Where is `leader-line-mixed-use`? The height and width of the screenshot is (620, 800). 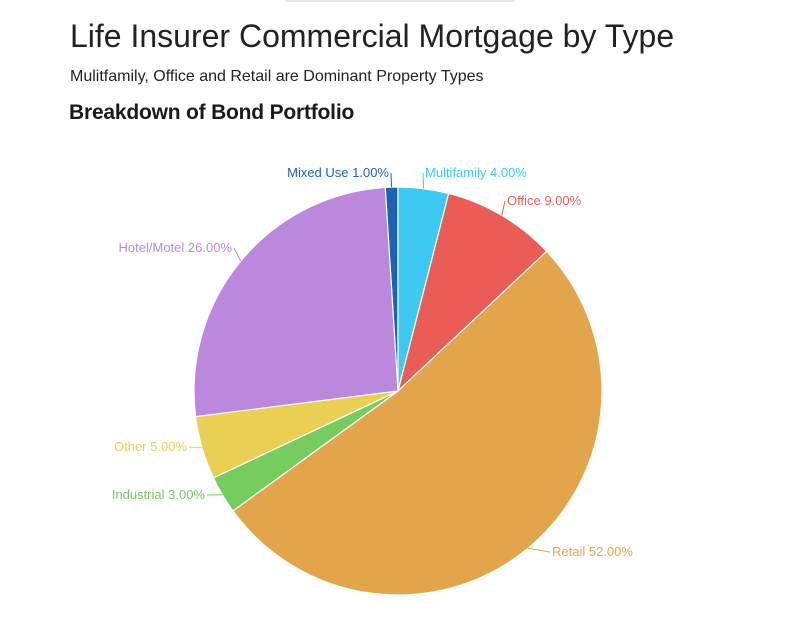 leader-line-mixed-use is located at coordinates (391, 180).